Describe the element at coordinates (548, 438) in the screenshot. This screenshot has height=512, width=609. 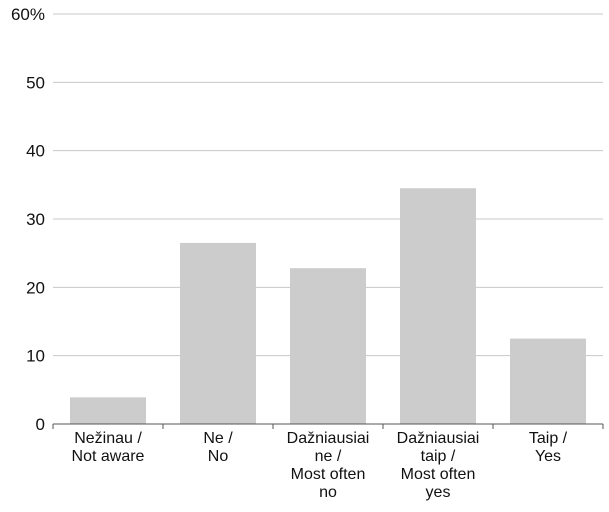
I see `x-tick-label-line: Taip /` at that location.